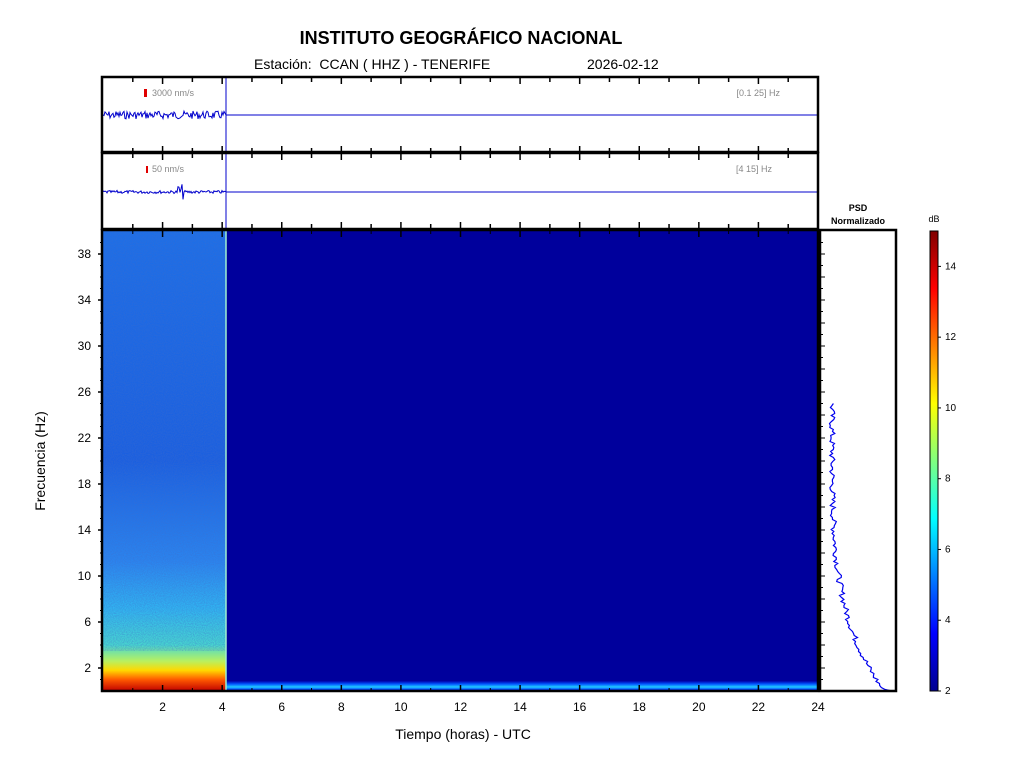 This screenshot has height=768, width=1024. I want to click on colorbar-label: dB, so click(933, 219).